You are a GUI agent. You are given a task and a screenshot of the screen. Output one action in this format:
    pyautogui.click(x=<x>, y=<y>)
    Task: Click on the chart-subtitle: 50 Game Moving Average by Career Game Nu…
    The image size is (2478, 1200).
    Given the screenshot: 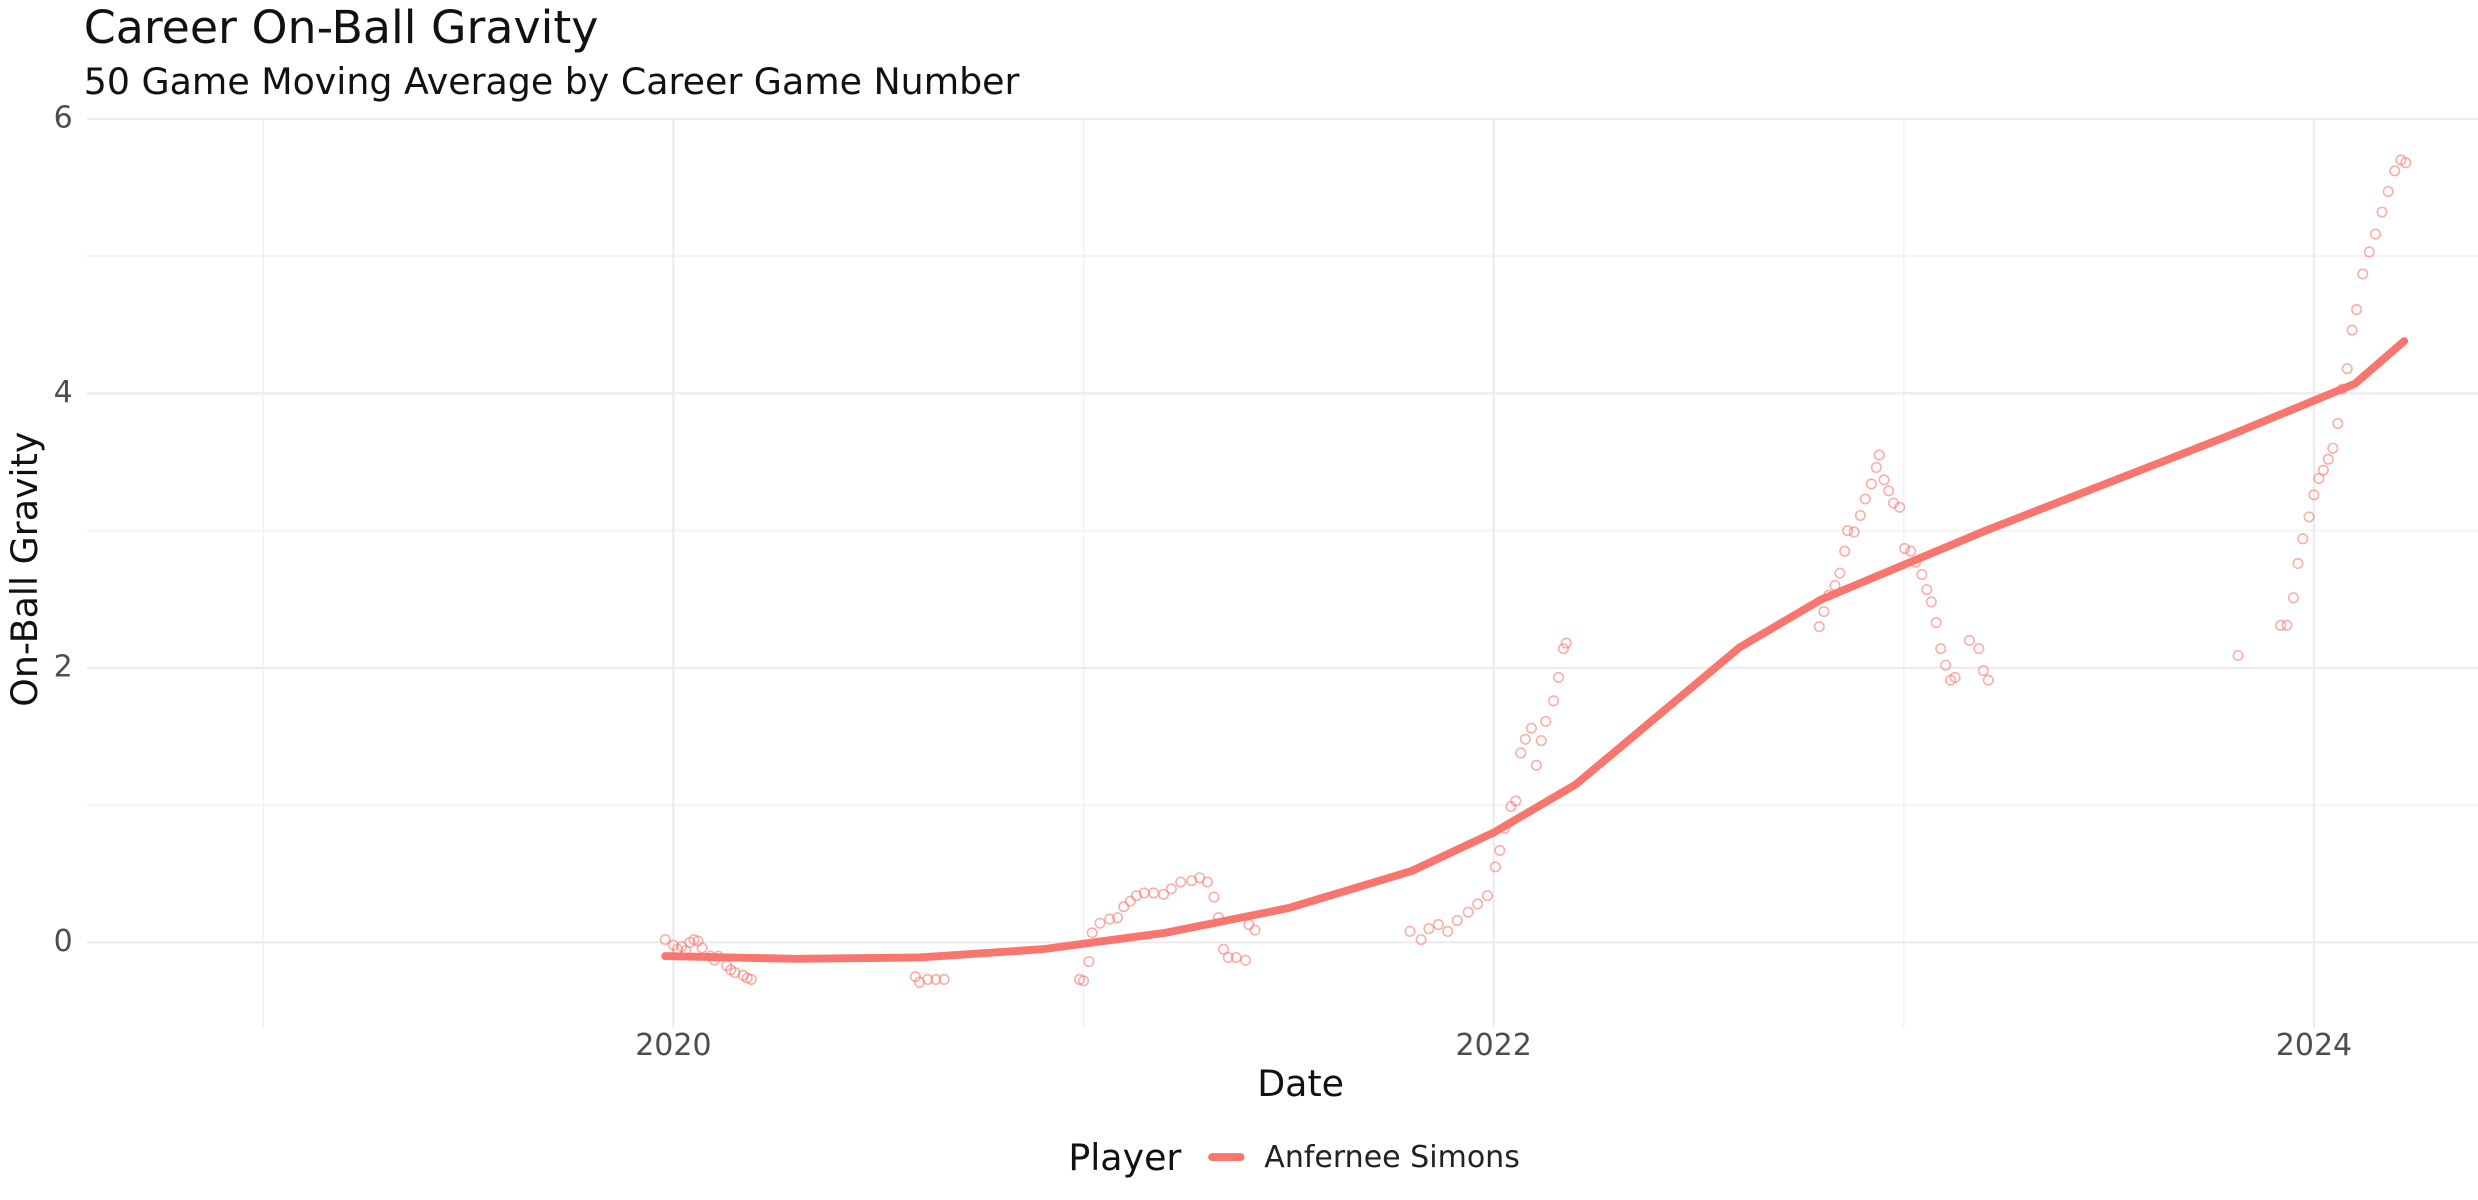 What is the action you would take?
    pyautogui.click(x=552, y=81)
    